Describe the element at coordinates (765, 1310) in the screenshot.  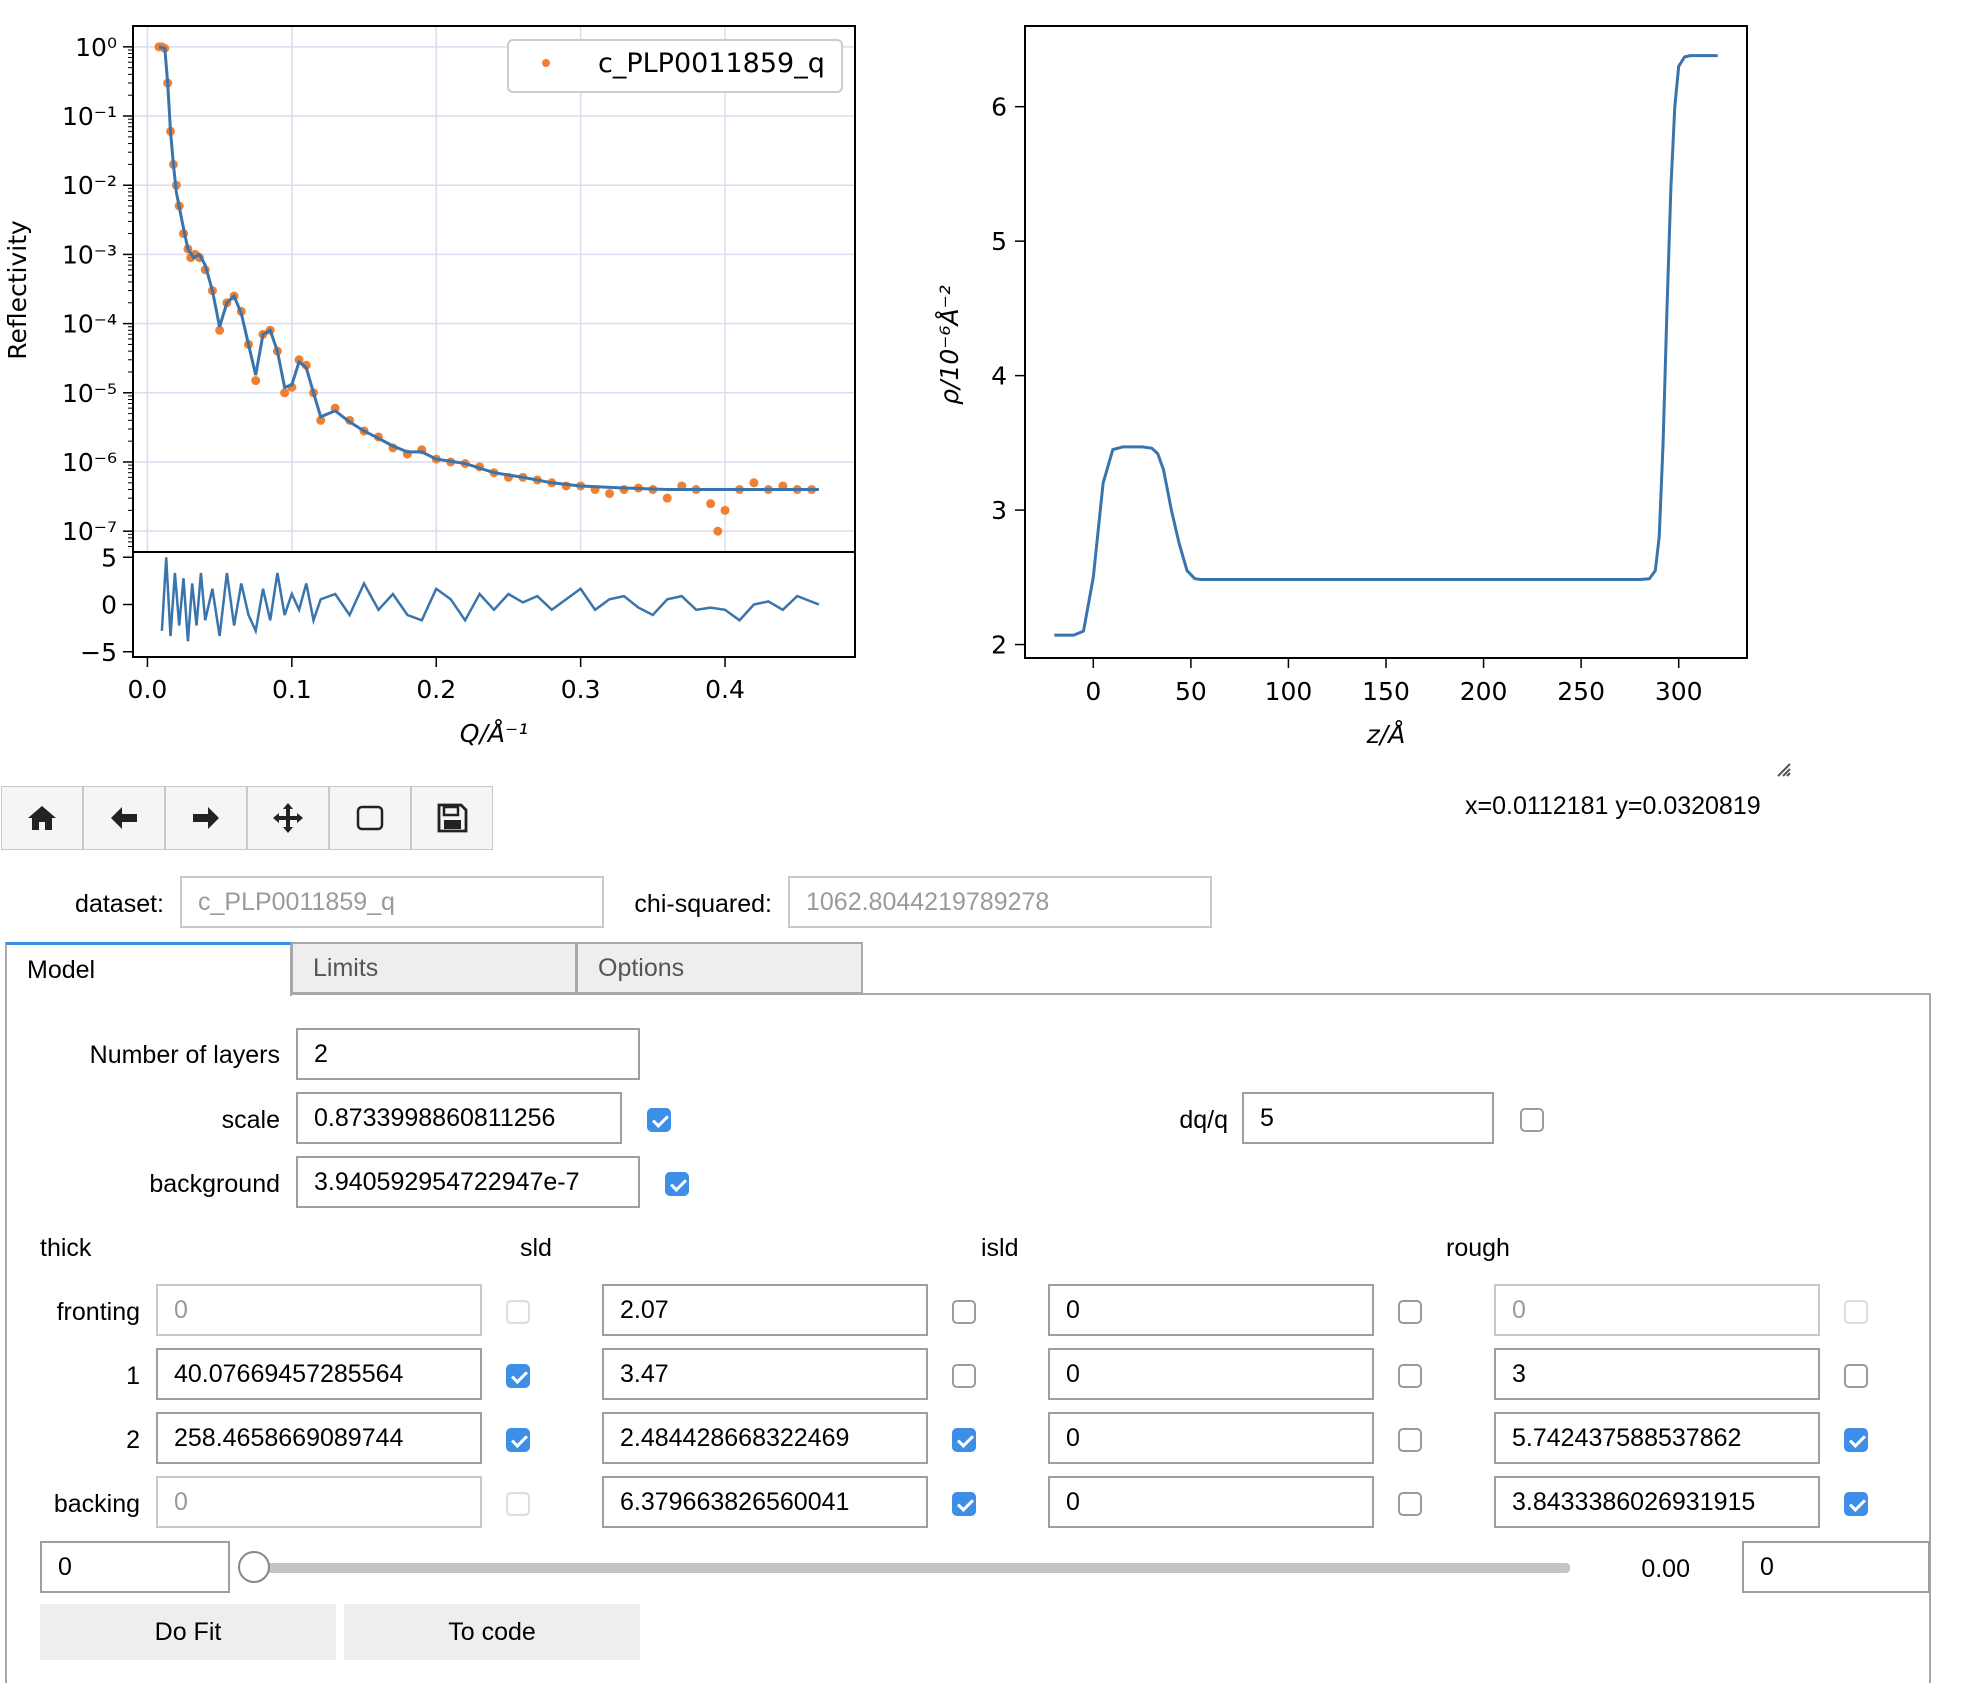
I see `layer-sld-input: 2.07` at that location.